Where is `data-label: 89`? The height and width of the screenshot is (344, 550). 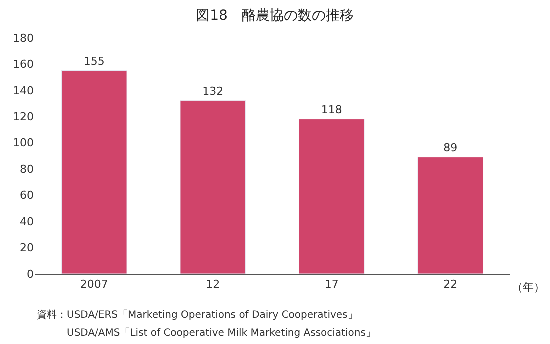 data-label: 89 is located at coordinates (451, 147).